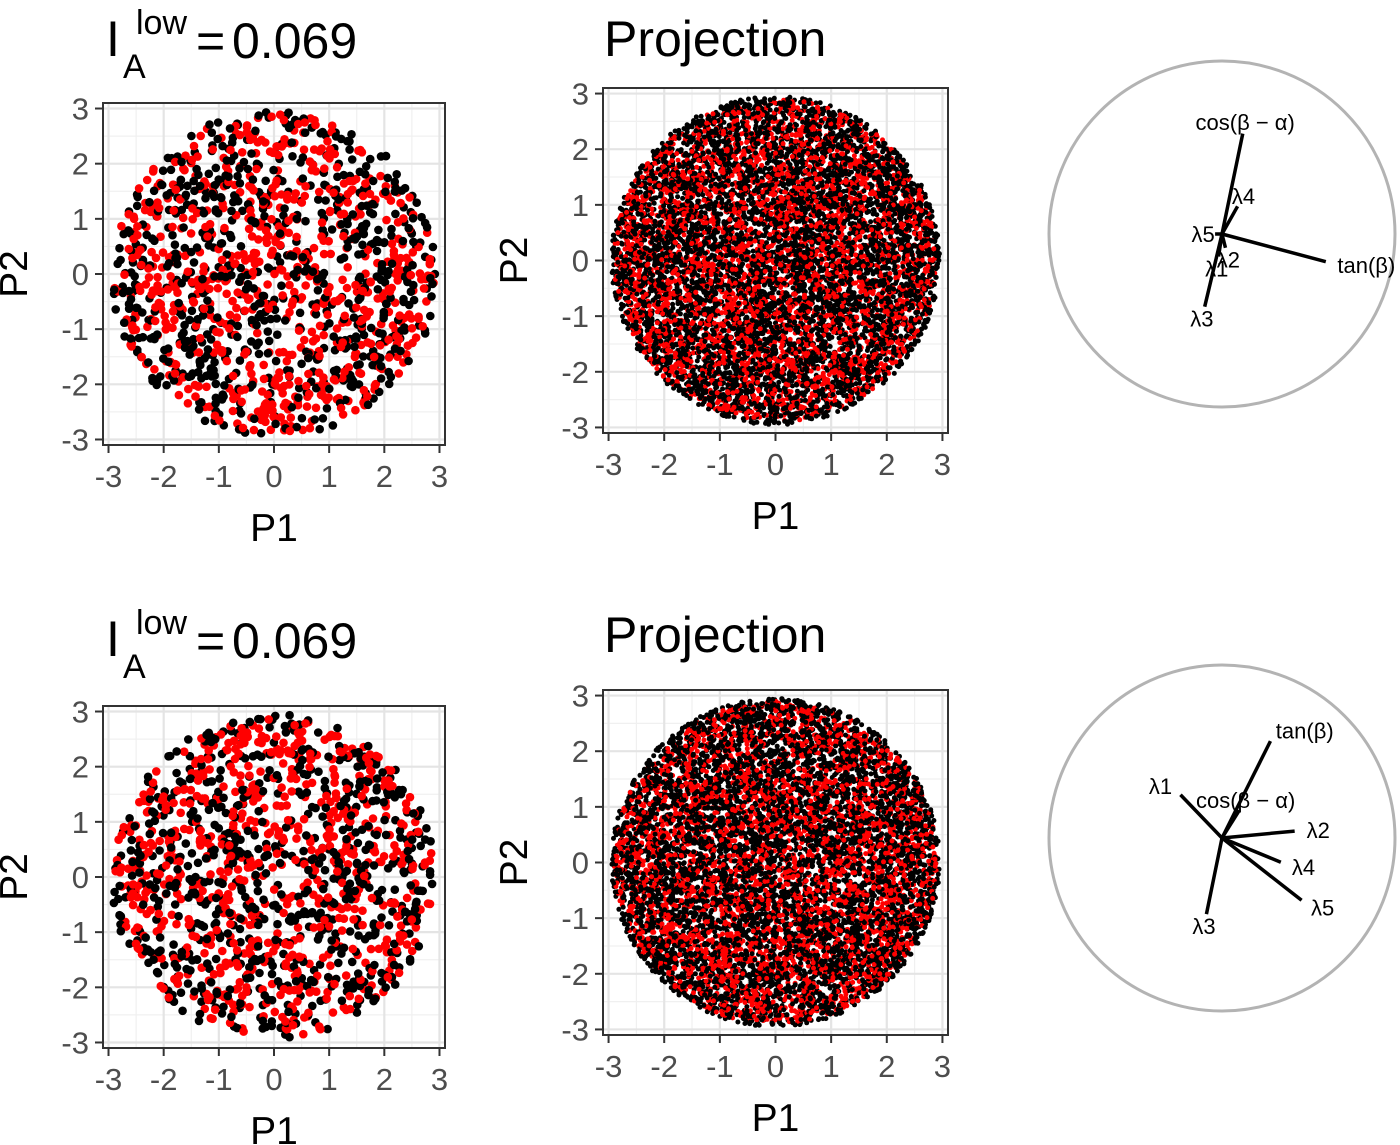 Image resolution: width=1400 pixels, height=1145 pixels. What do you see at coordinates (294, 641) in the screenshot?
I see `title-4-value: 0.069` at bounding box center [294, 641].